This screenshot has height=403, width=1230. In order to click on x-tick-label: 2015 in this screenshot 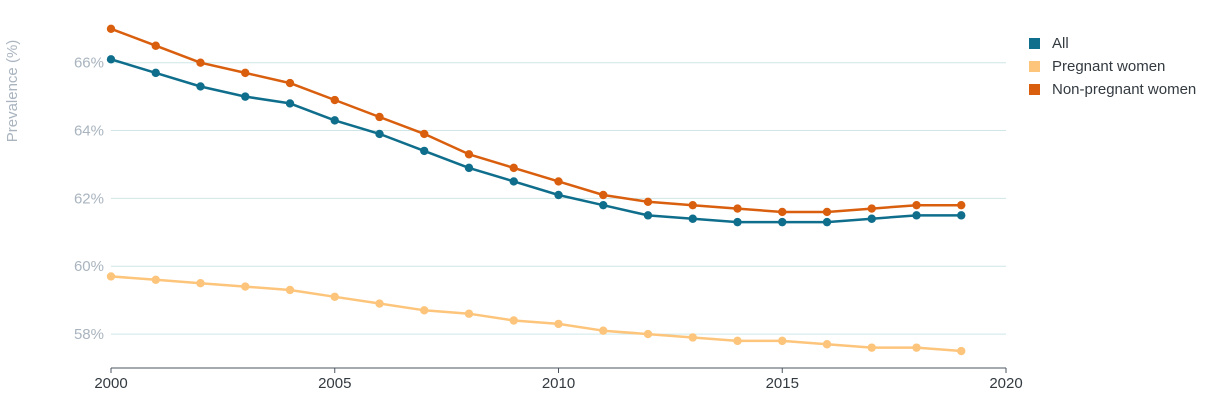, I will do `click(782, 383)`.